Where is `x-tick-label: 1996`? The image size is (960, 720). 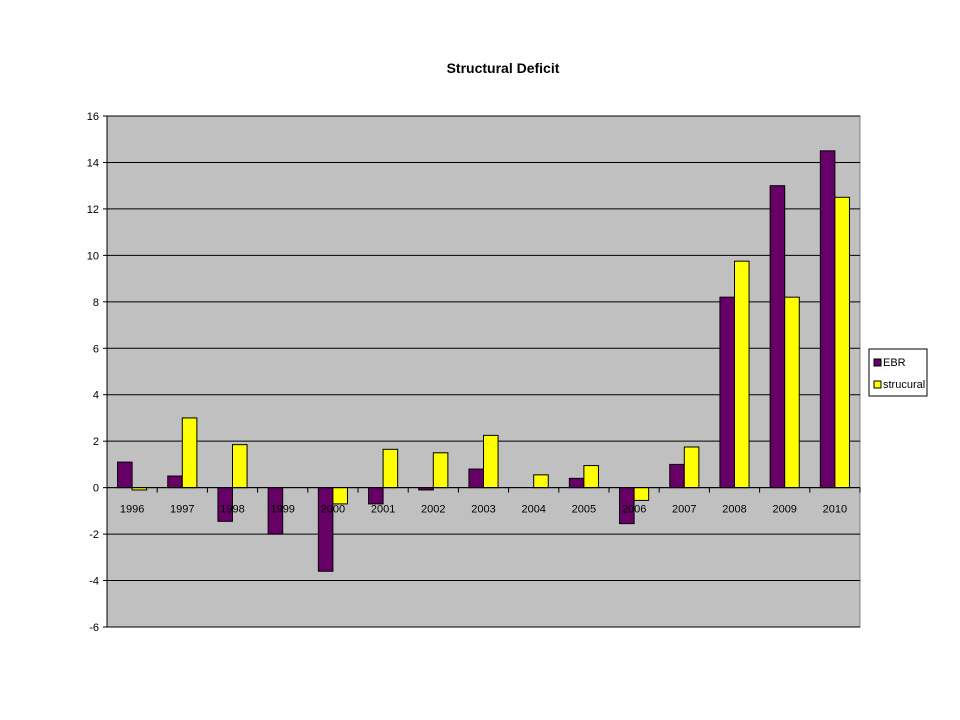 x-tick-label: 1996 is located at coordinates (132, 510).